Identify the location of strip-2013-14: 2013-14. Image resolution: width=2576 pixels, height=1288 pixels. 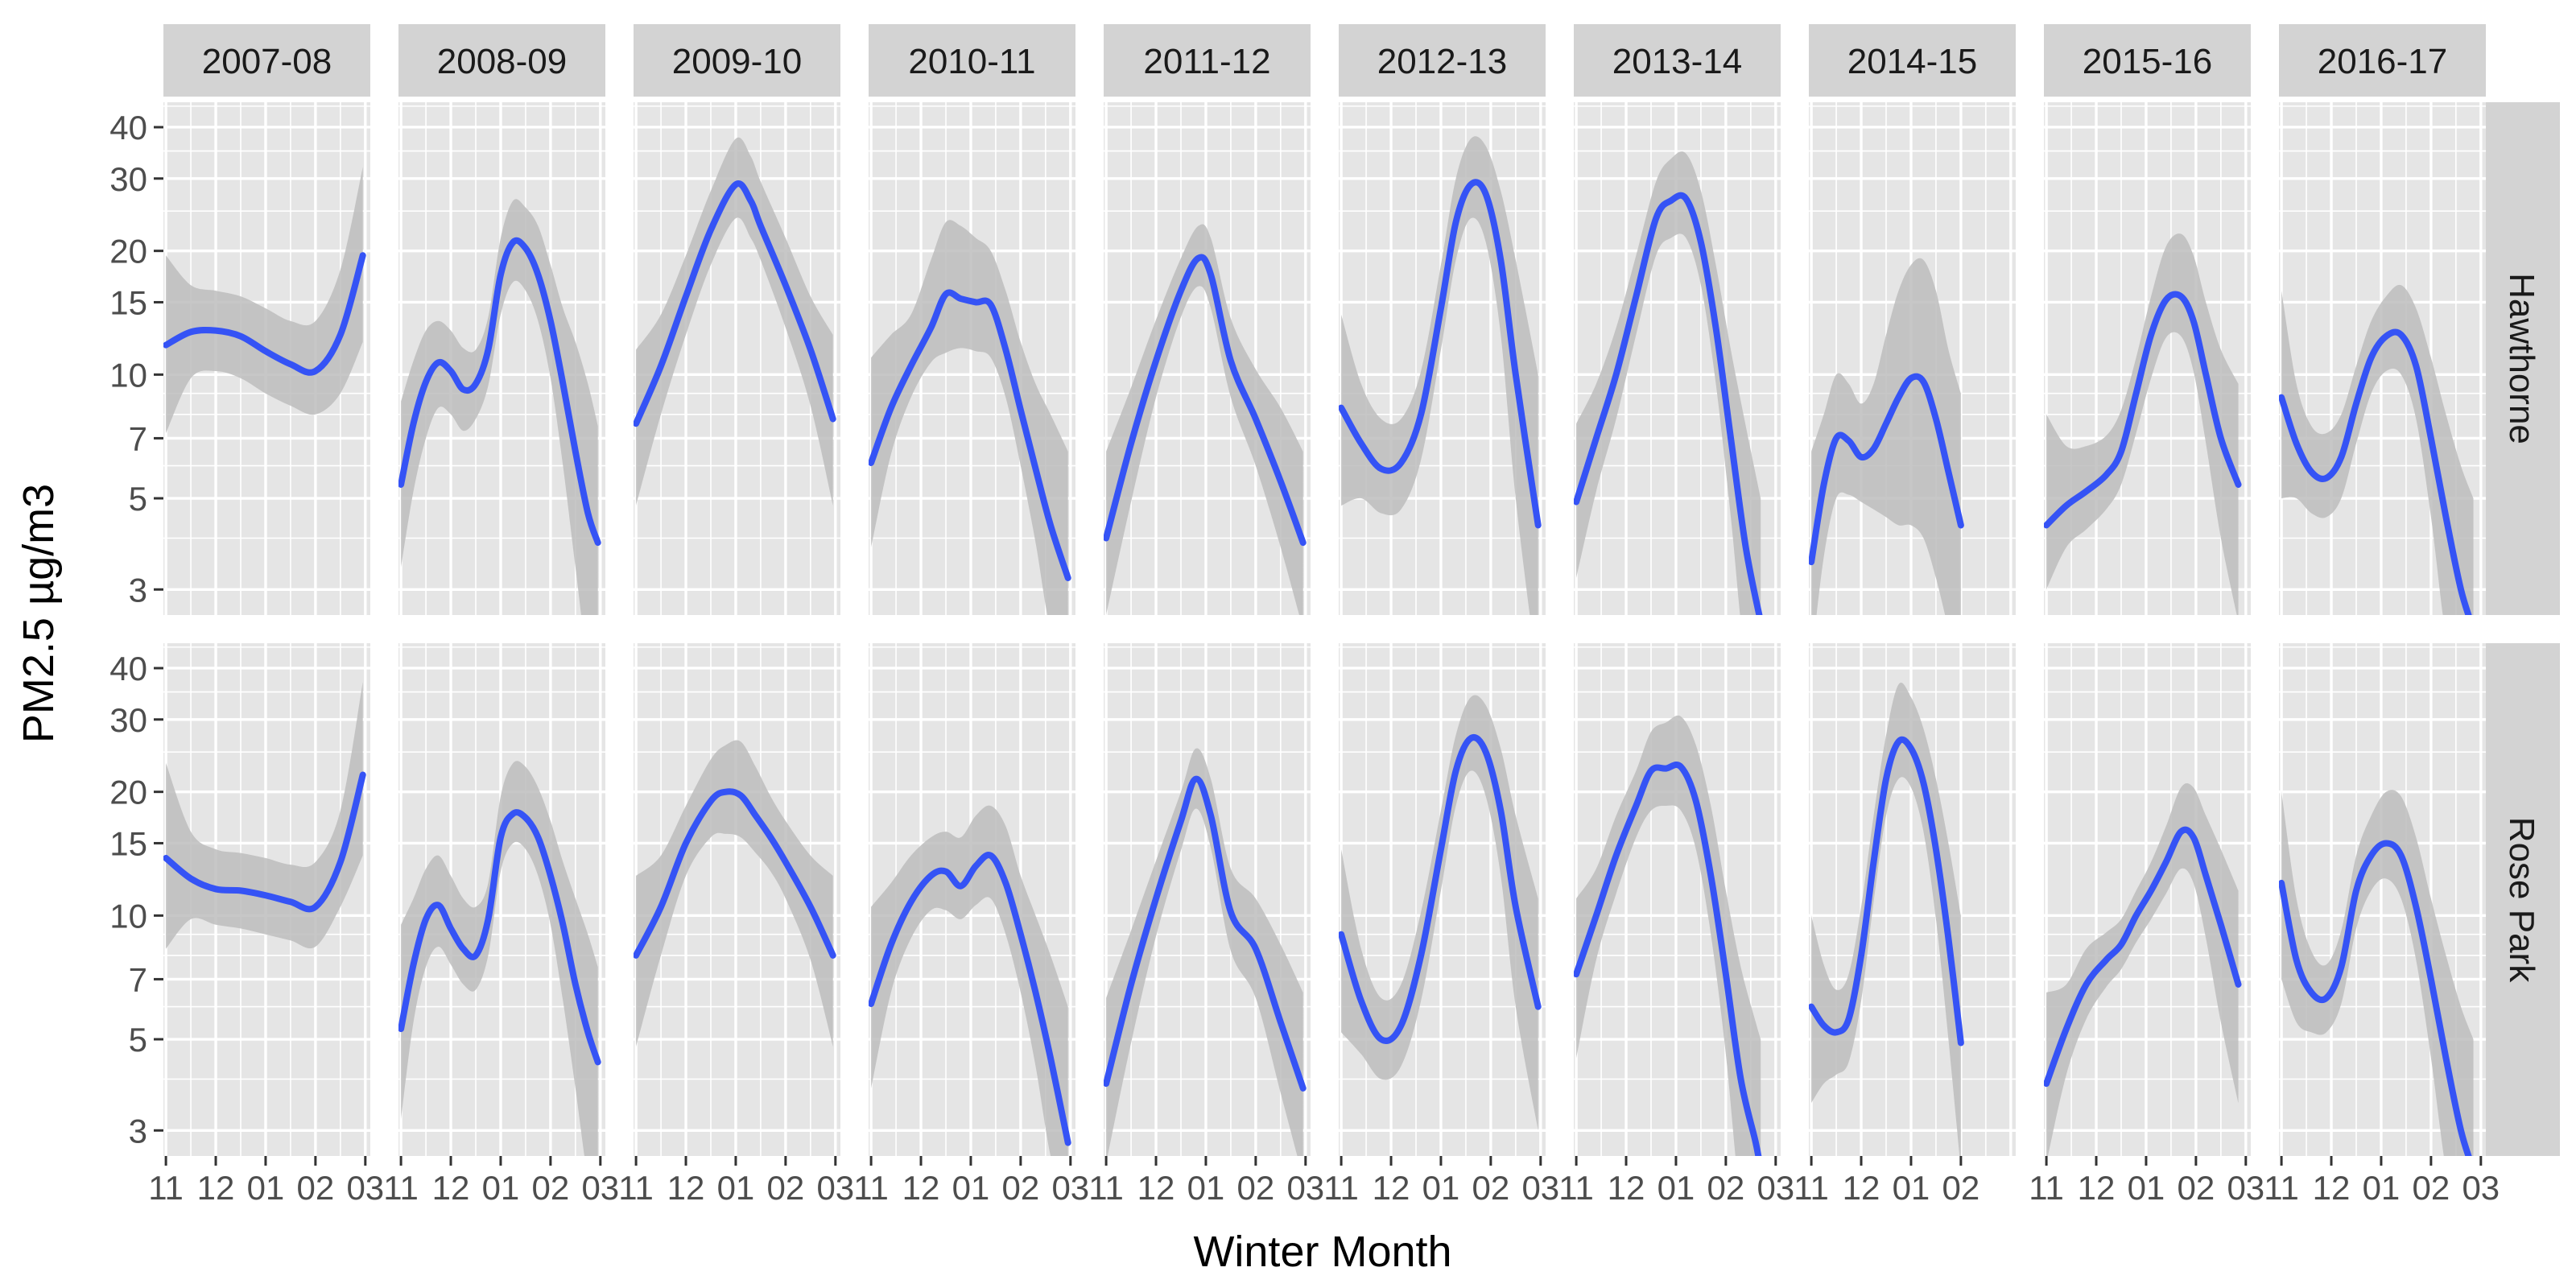
(1677, 60).